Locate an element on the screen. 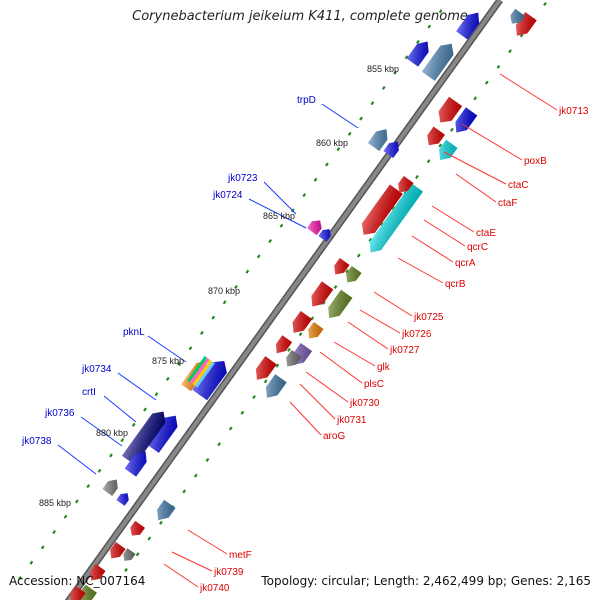 This screenshot has height=600, width=600. gene-label-forward: qcrA is located at coordinates (465, 263).